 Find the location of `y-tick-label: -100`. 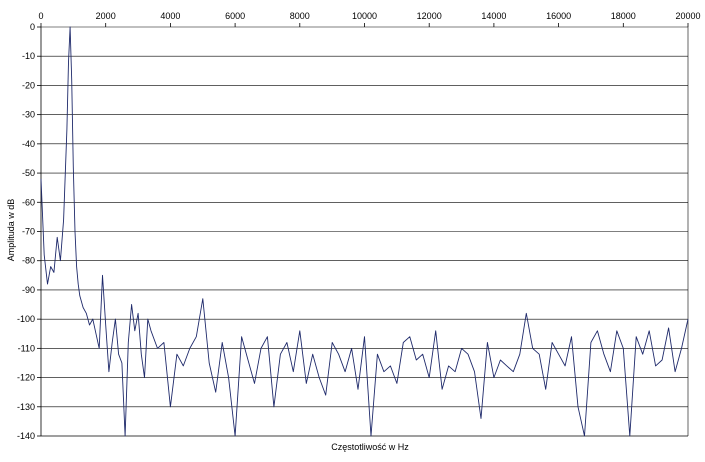

y-tick-label: -100 is located at coordinates (26, 319).